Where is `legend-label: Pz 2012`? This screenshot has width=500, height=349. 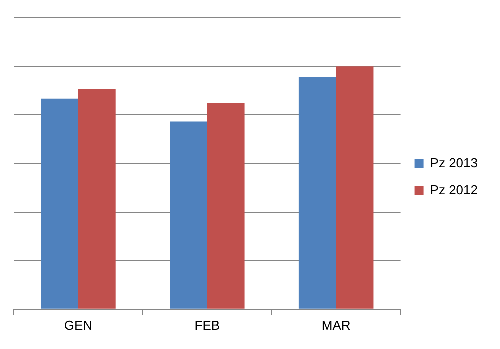
legend-label: Pz 2012 is located at coordinates (454, 190).